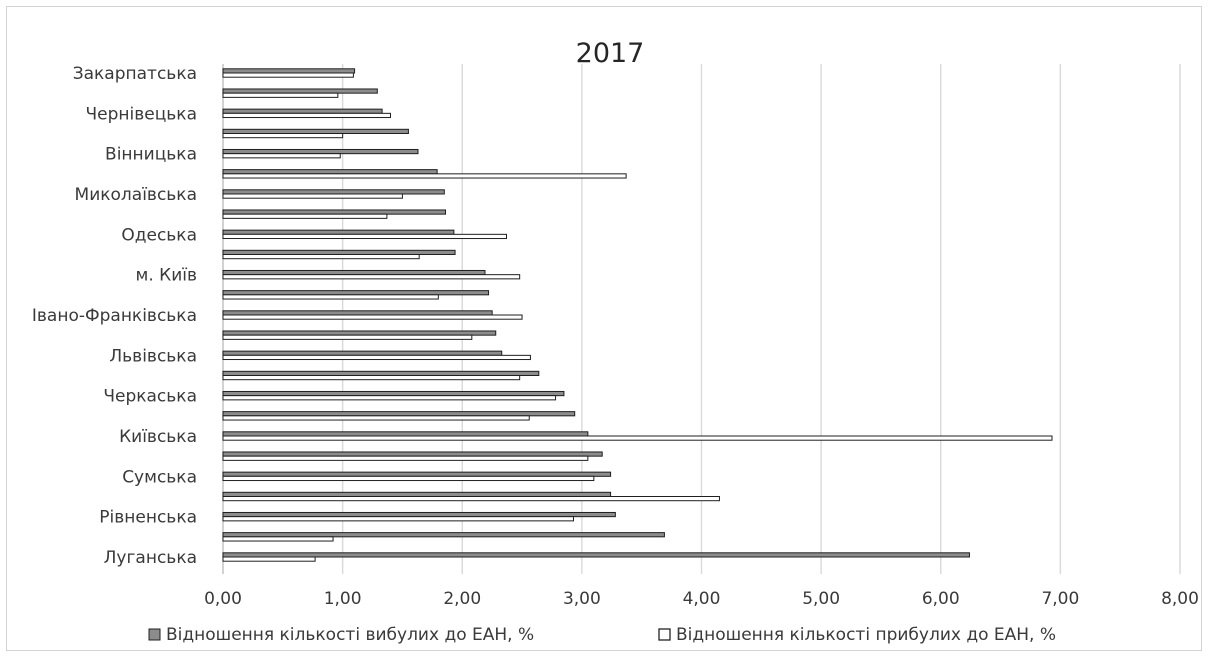 The height and width of the screenshot is (657, 1208). What do you see at coordinates (135, 74) in the screenshot?
I see `category-label: Закарпатська` at bounding box center [135, 74].